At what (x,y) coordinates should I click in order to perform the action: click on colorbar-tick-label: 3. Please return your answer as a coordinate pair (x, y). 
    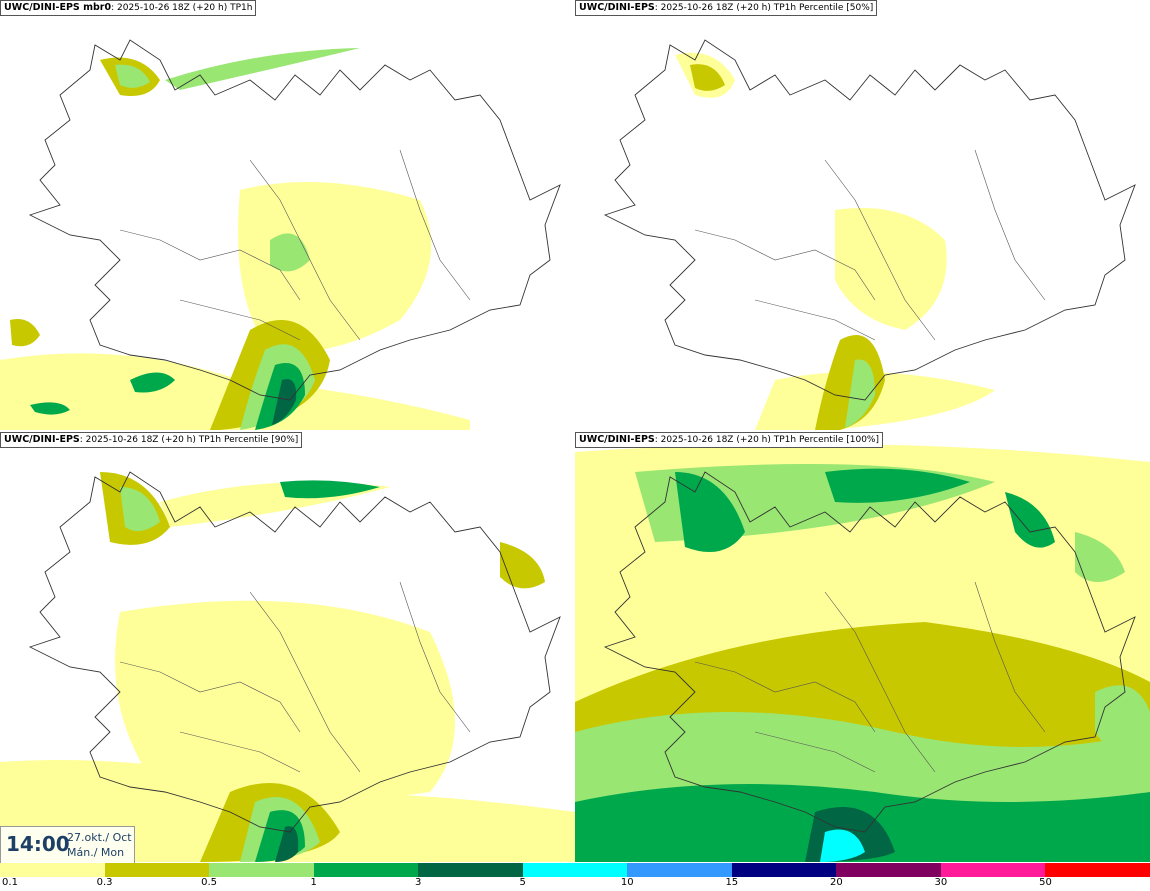
    Looking at the image, I should click on (418, 882).